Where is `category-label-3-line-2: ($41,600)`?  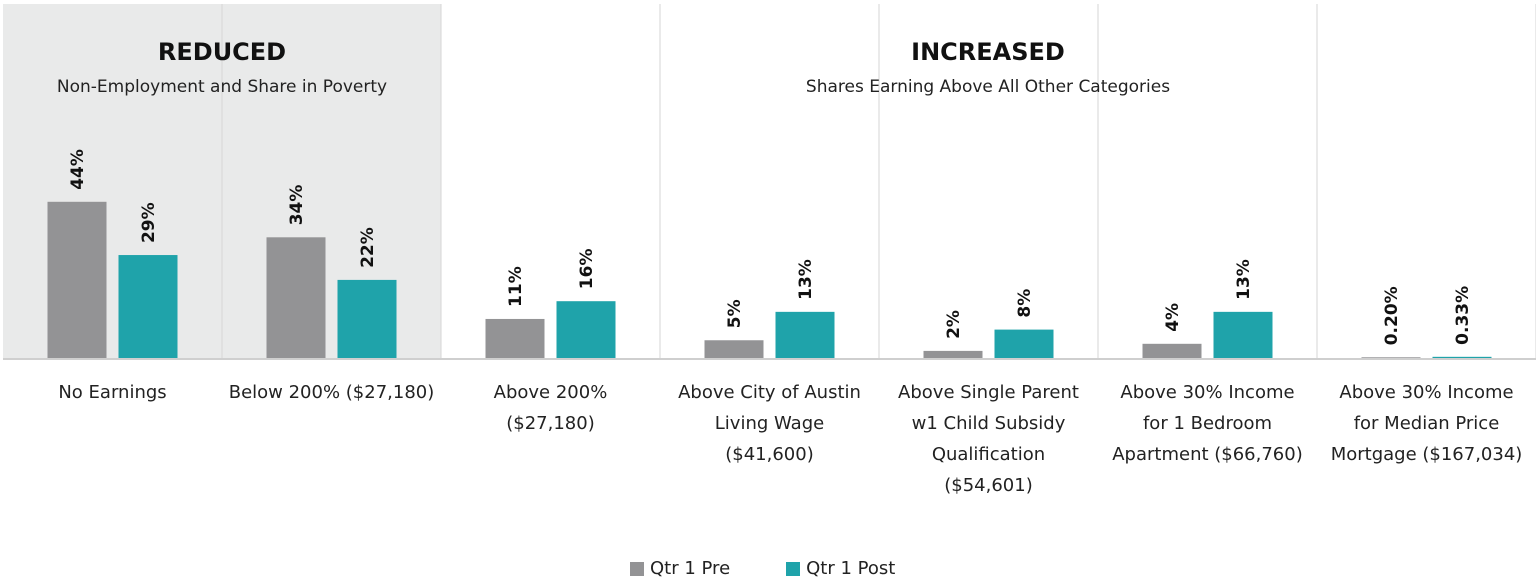
category-label-3-line-2: ($41,600) is located at coordinates (769, 454).